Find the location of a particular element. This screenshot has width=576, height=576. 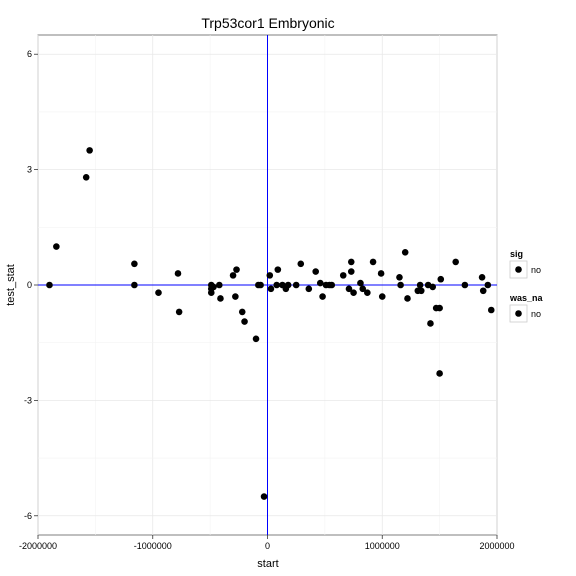

x-tick-label: -1000000 is located at coordinates (153, 546).